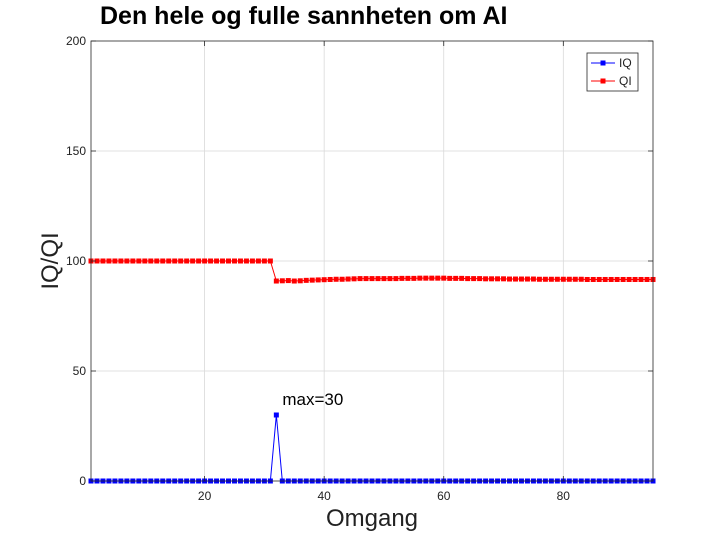  Describe the element at coordinates (80, 371) in the screenshot. I see `y-tick-label: 50` at that location.